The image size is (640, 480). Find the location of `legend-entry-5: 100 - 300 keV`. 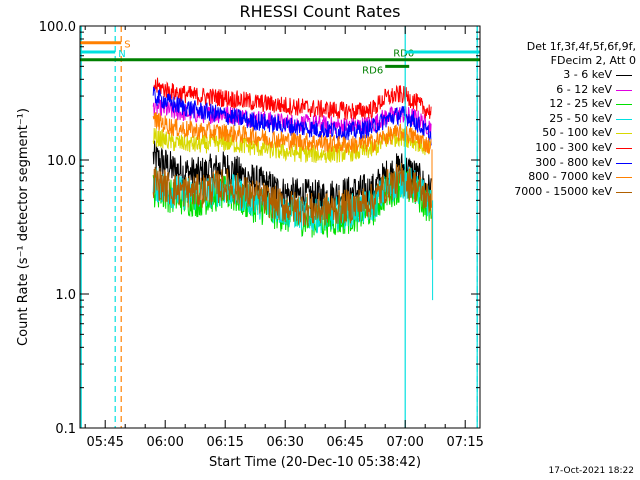

legend-entry-5: 100 - 300 keV is located at coordinates (558, 148).